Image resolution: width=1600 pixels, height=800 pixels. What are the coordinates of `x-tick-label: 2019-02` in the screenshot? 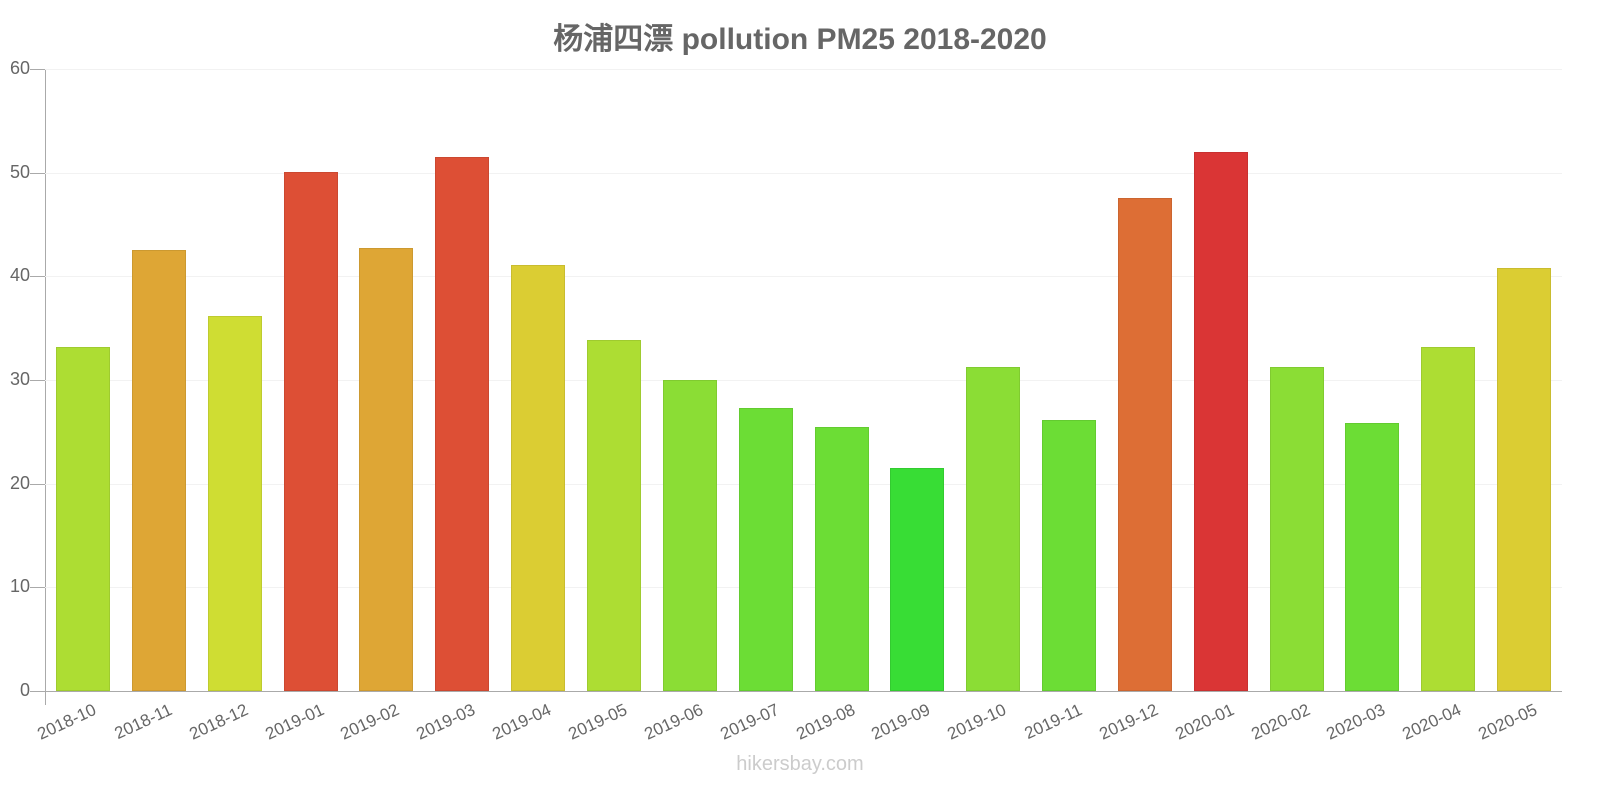 It's located at (370, 722).